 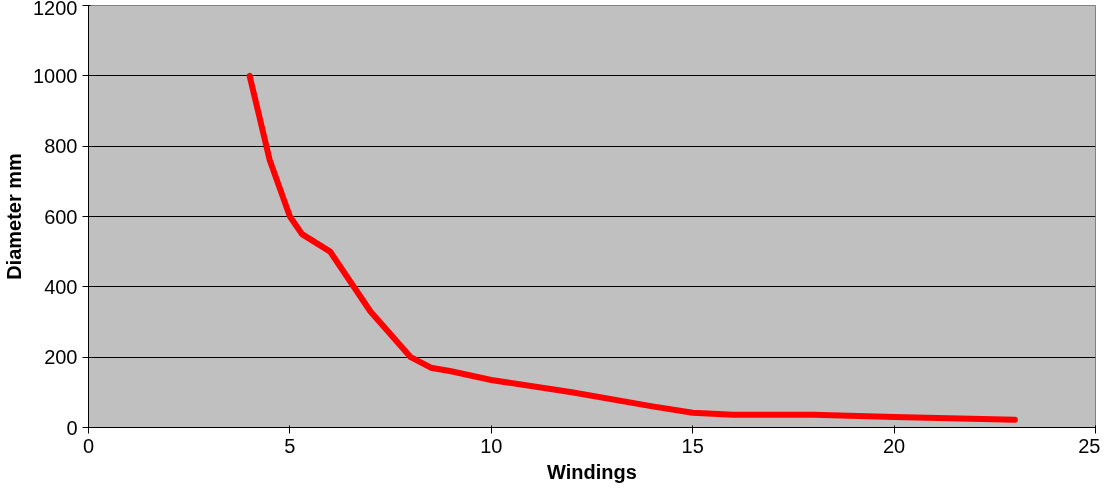 I want to click on x-tick-label: 25, so click(x=1089, y=445).